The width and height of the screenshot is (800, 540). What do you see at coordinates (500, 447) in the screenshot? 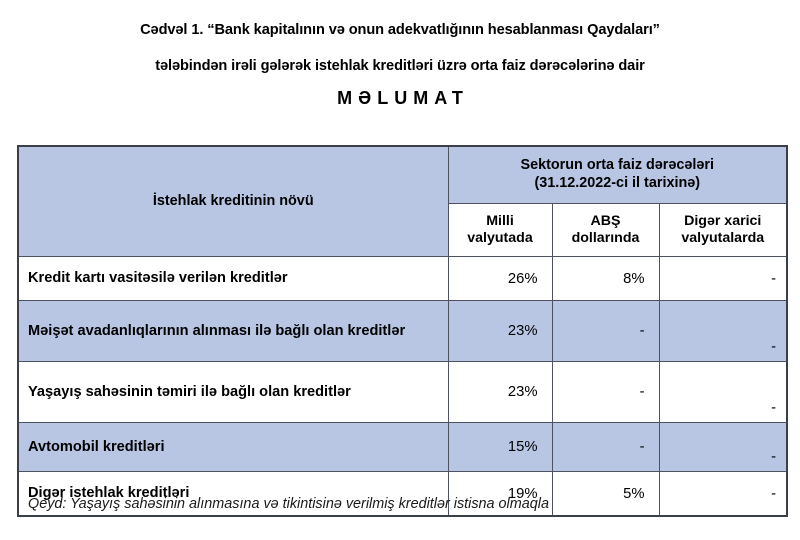
I see `cell-rate-national: 15%` at bounding box center [500, 447].